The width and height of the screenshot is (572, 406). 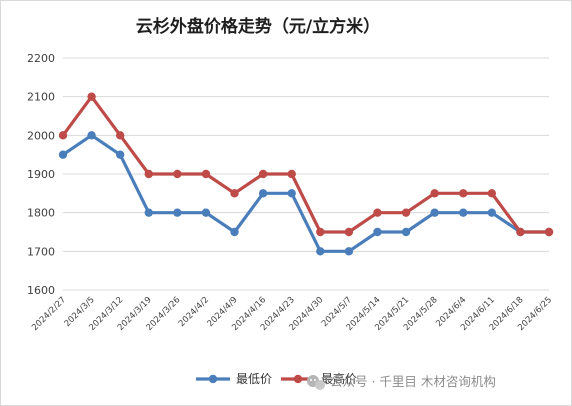 I want to click on y-tick-label: 1600, so click(x=41, y=290).